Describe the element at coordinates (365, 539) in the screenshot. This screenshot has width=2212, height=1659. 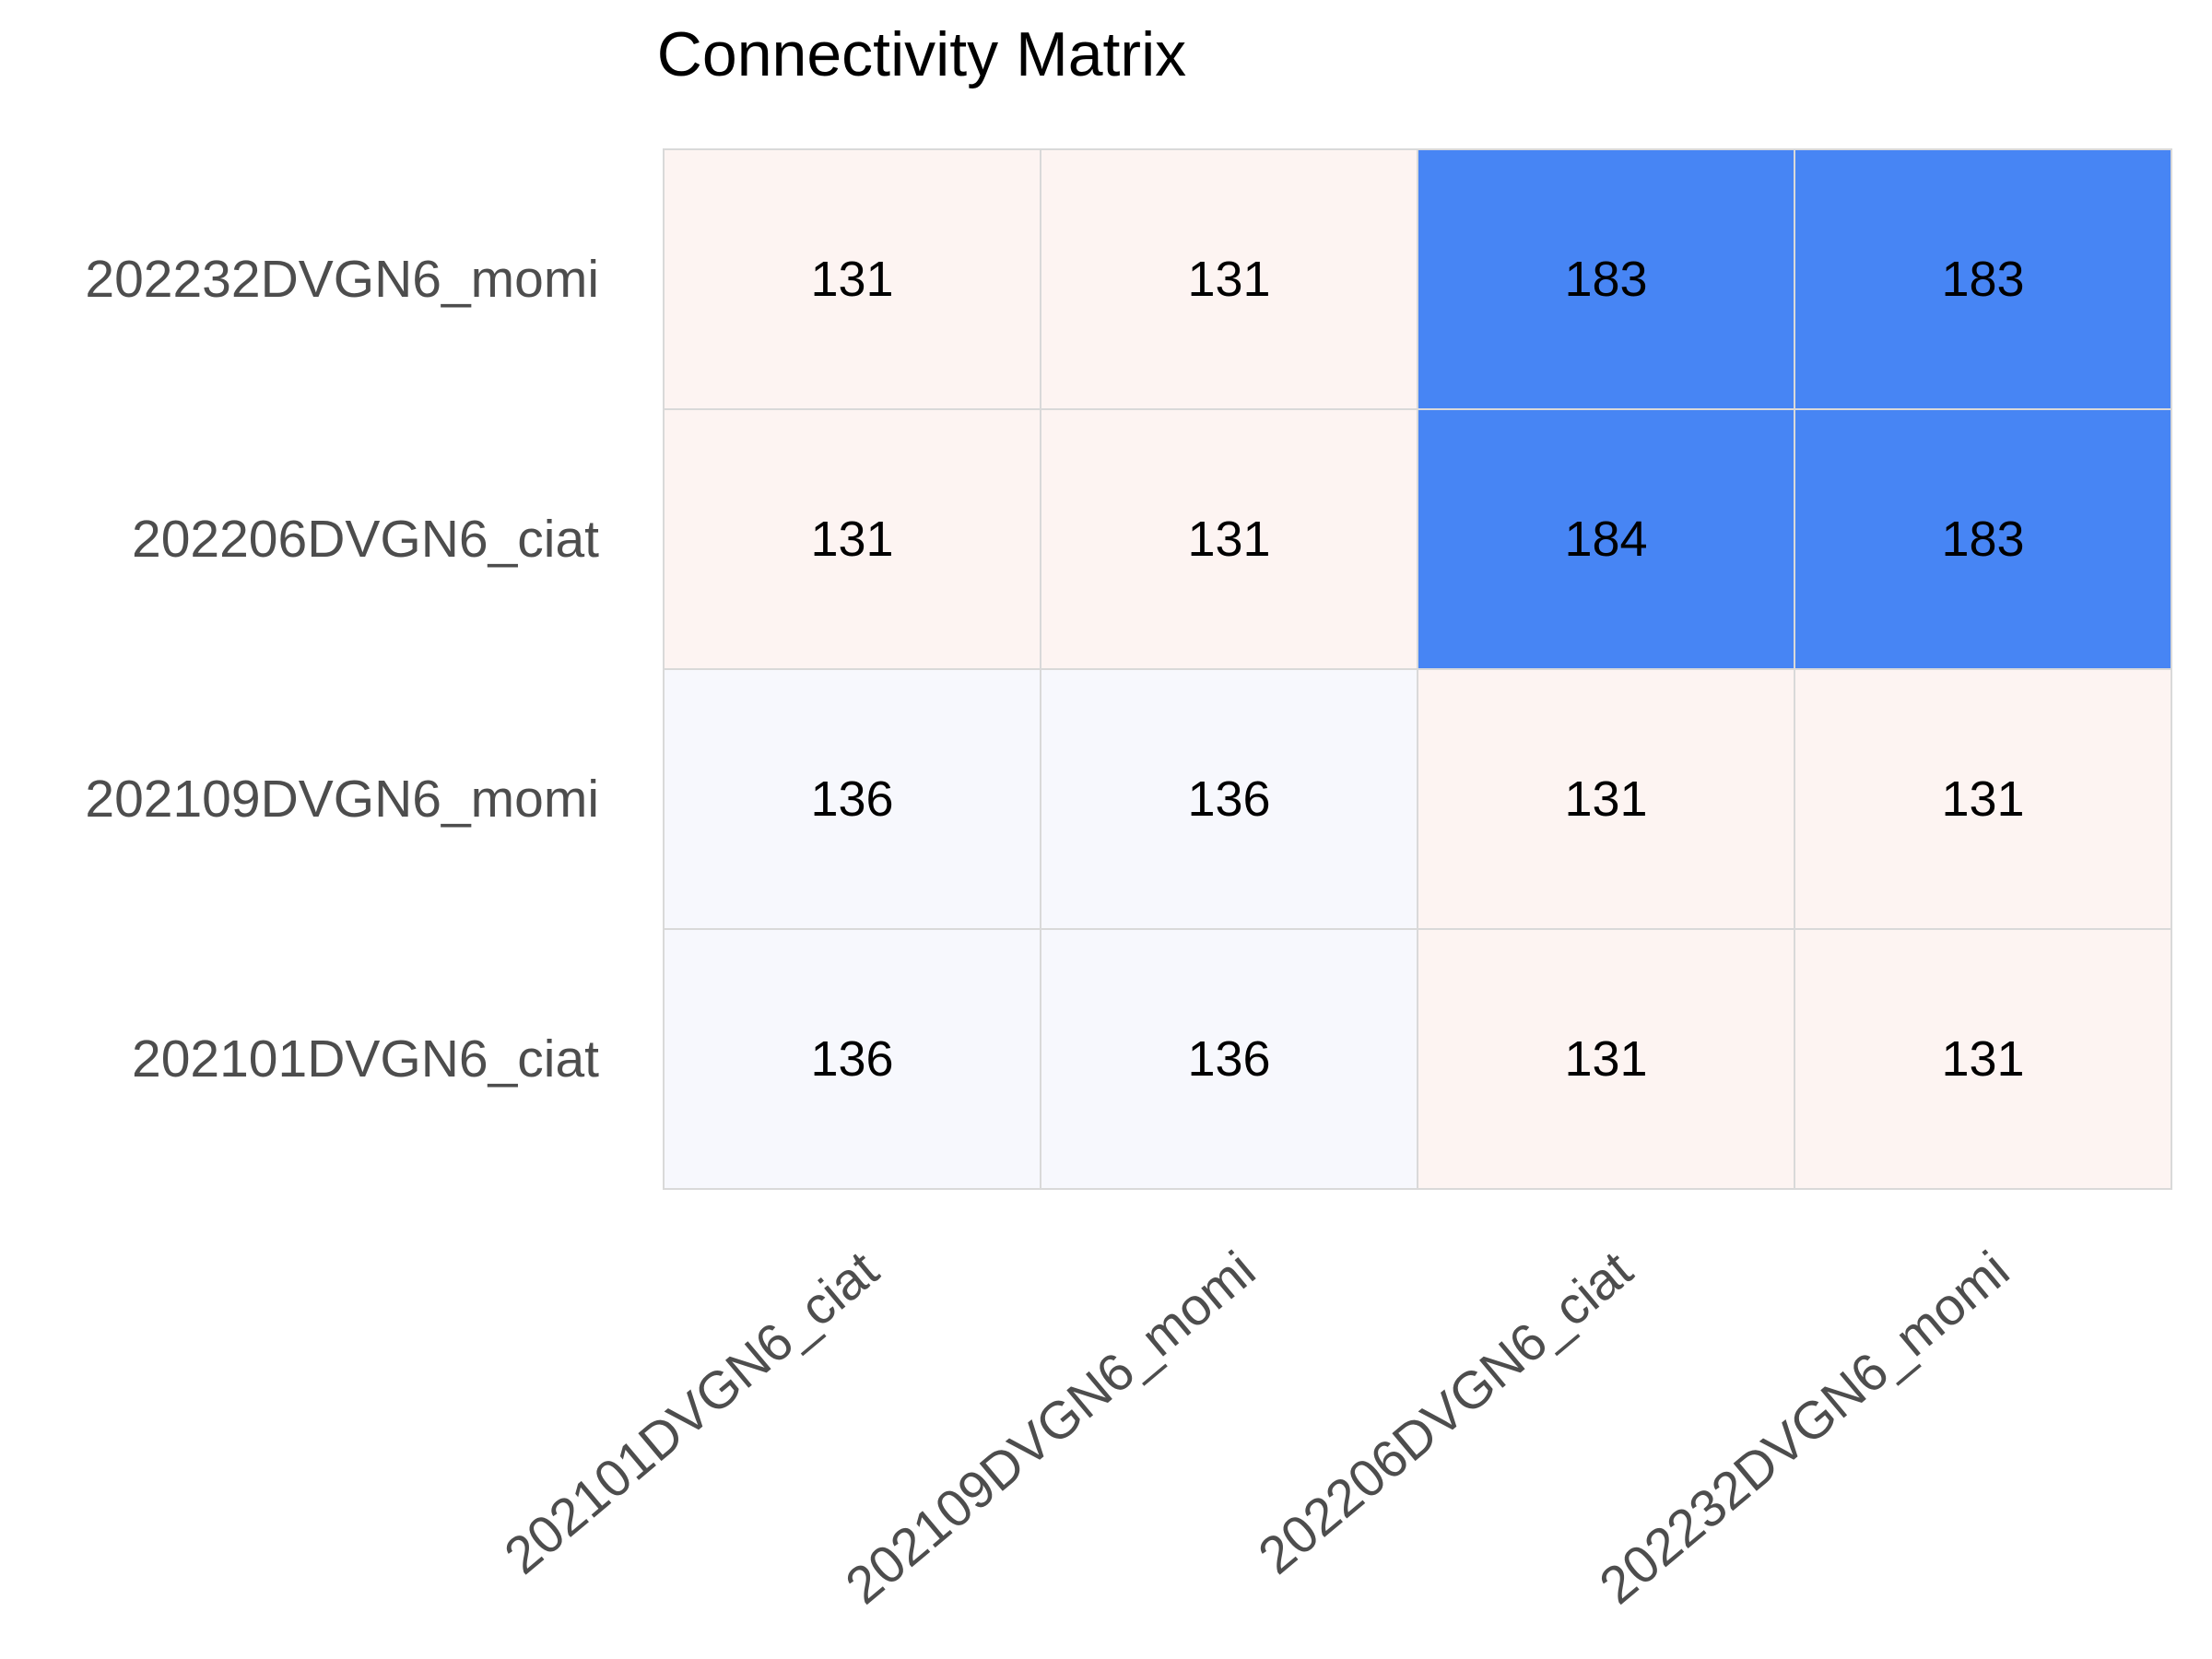
I see `y-tick-label: 202206DVGN6_ciat` at that location.